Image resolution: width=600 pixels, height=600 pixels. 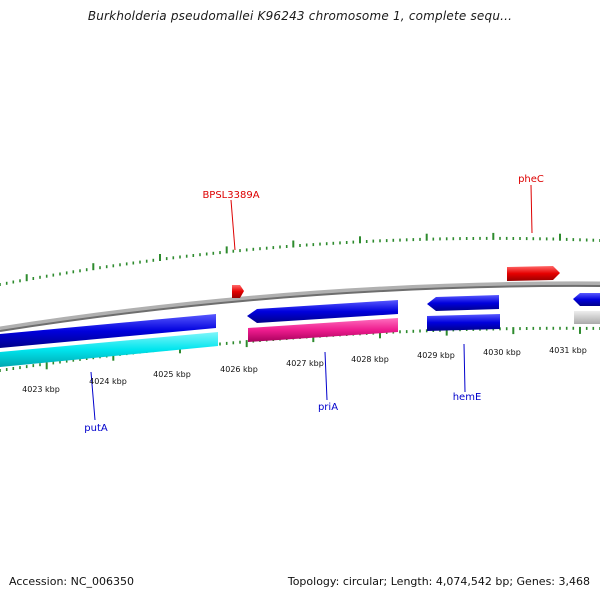 What do you see at coordinates (587, 317) in the screenshot?
I see `cds-grey-bar` at bounding box center [587, 317].